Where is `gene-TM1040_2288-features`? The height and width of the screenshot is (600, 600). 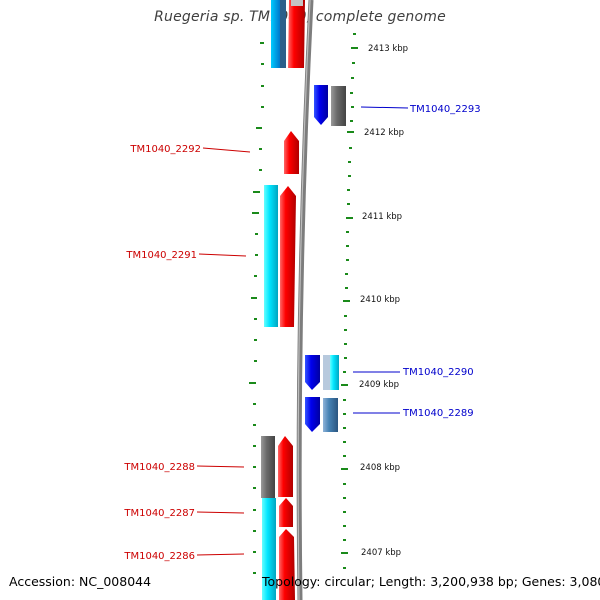
gene-TM1040_2288-features is located at coordinates (277, 467).